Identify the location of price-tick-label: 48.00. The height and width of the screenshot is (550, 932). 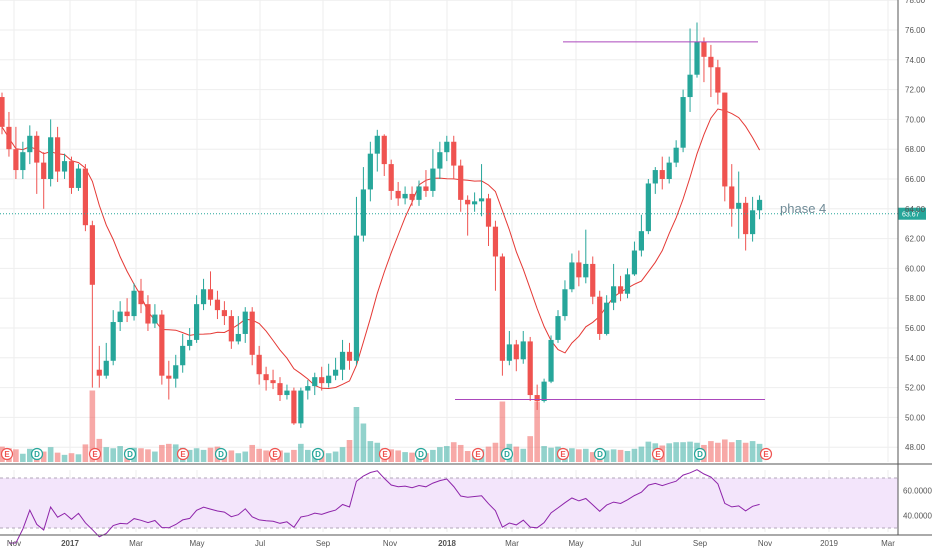
(915, 447).